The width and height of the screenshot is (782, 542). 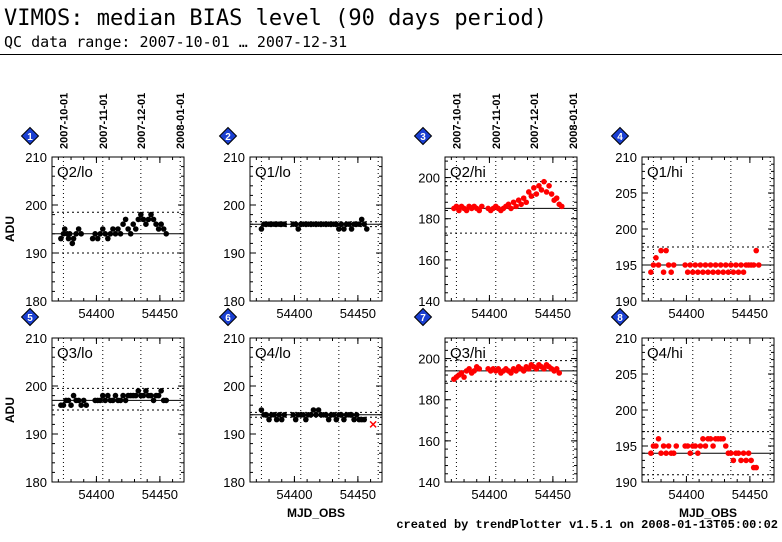 I want to click on date-axis-label: 2008-01-01, so click(x=181, y=121).